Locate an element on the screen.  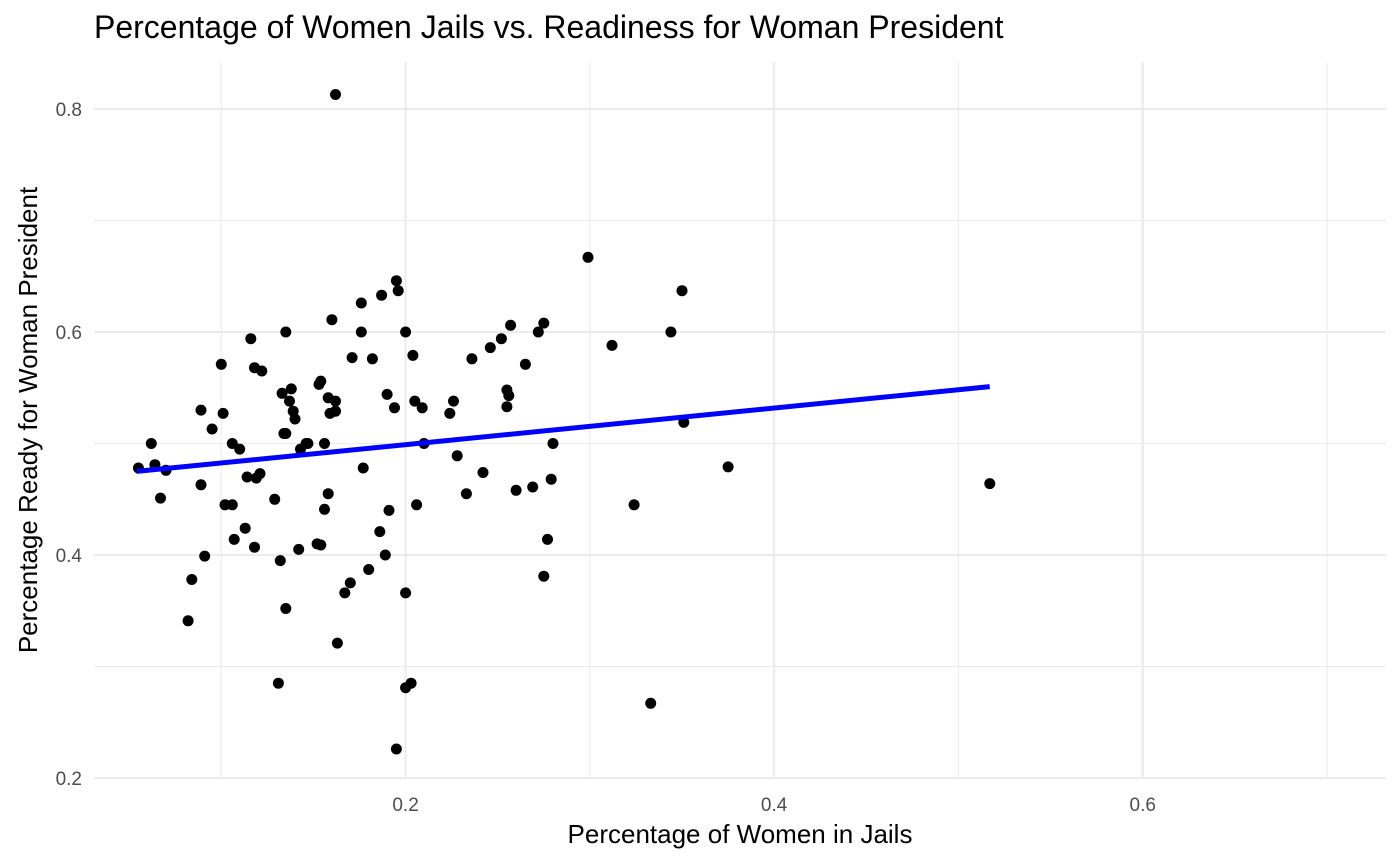
trend-line is located at coordinates (563, 429).